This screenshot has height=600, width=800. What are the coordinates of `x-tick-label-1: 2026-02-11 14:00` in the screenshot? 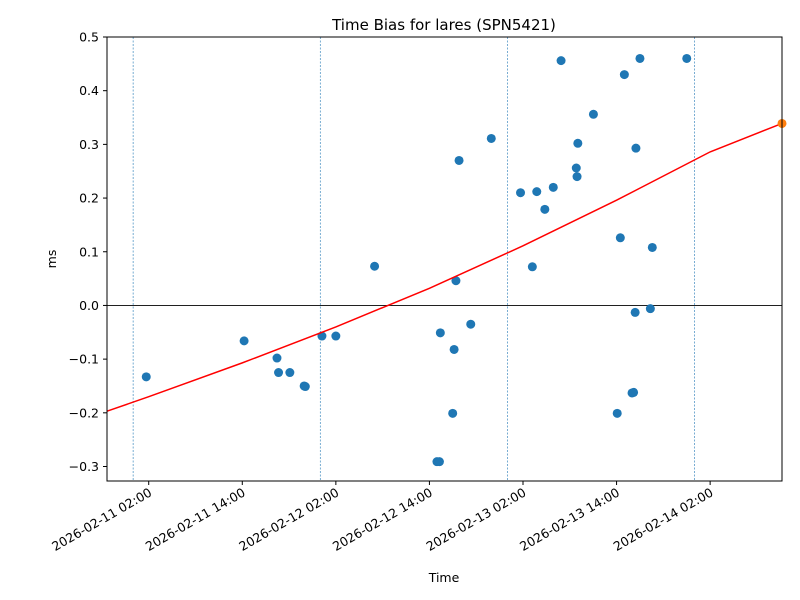 It's located at (195, 519).